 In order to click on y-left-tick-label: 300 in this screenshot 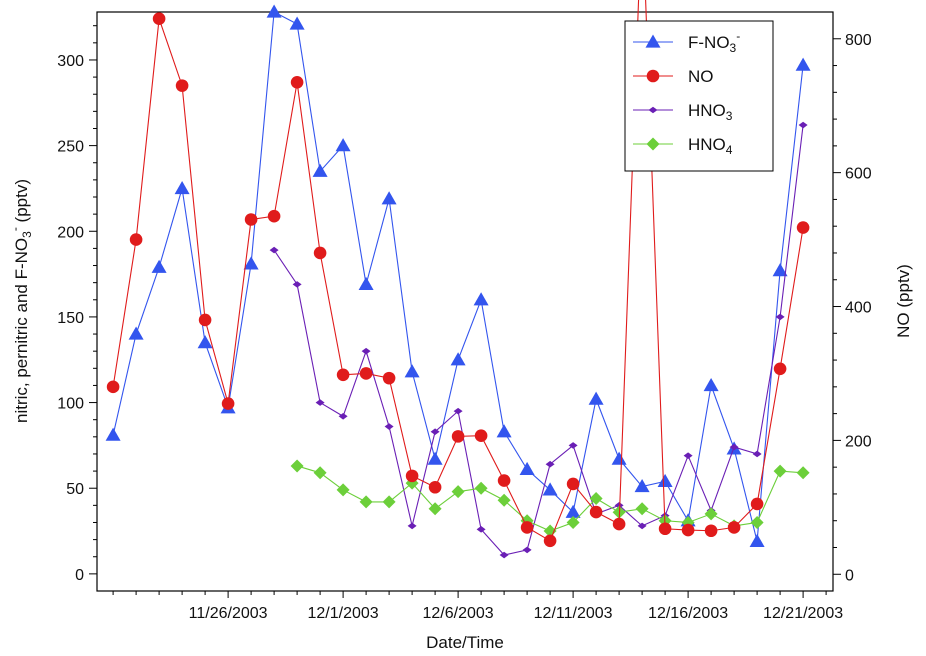, I will do `click(70, 61)`.